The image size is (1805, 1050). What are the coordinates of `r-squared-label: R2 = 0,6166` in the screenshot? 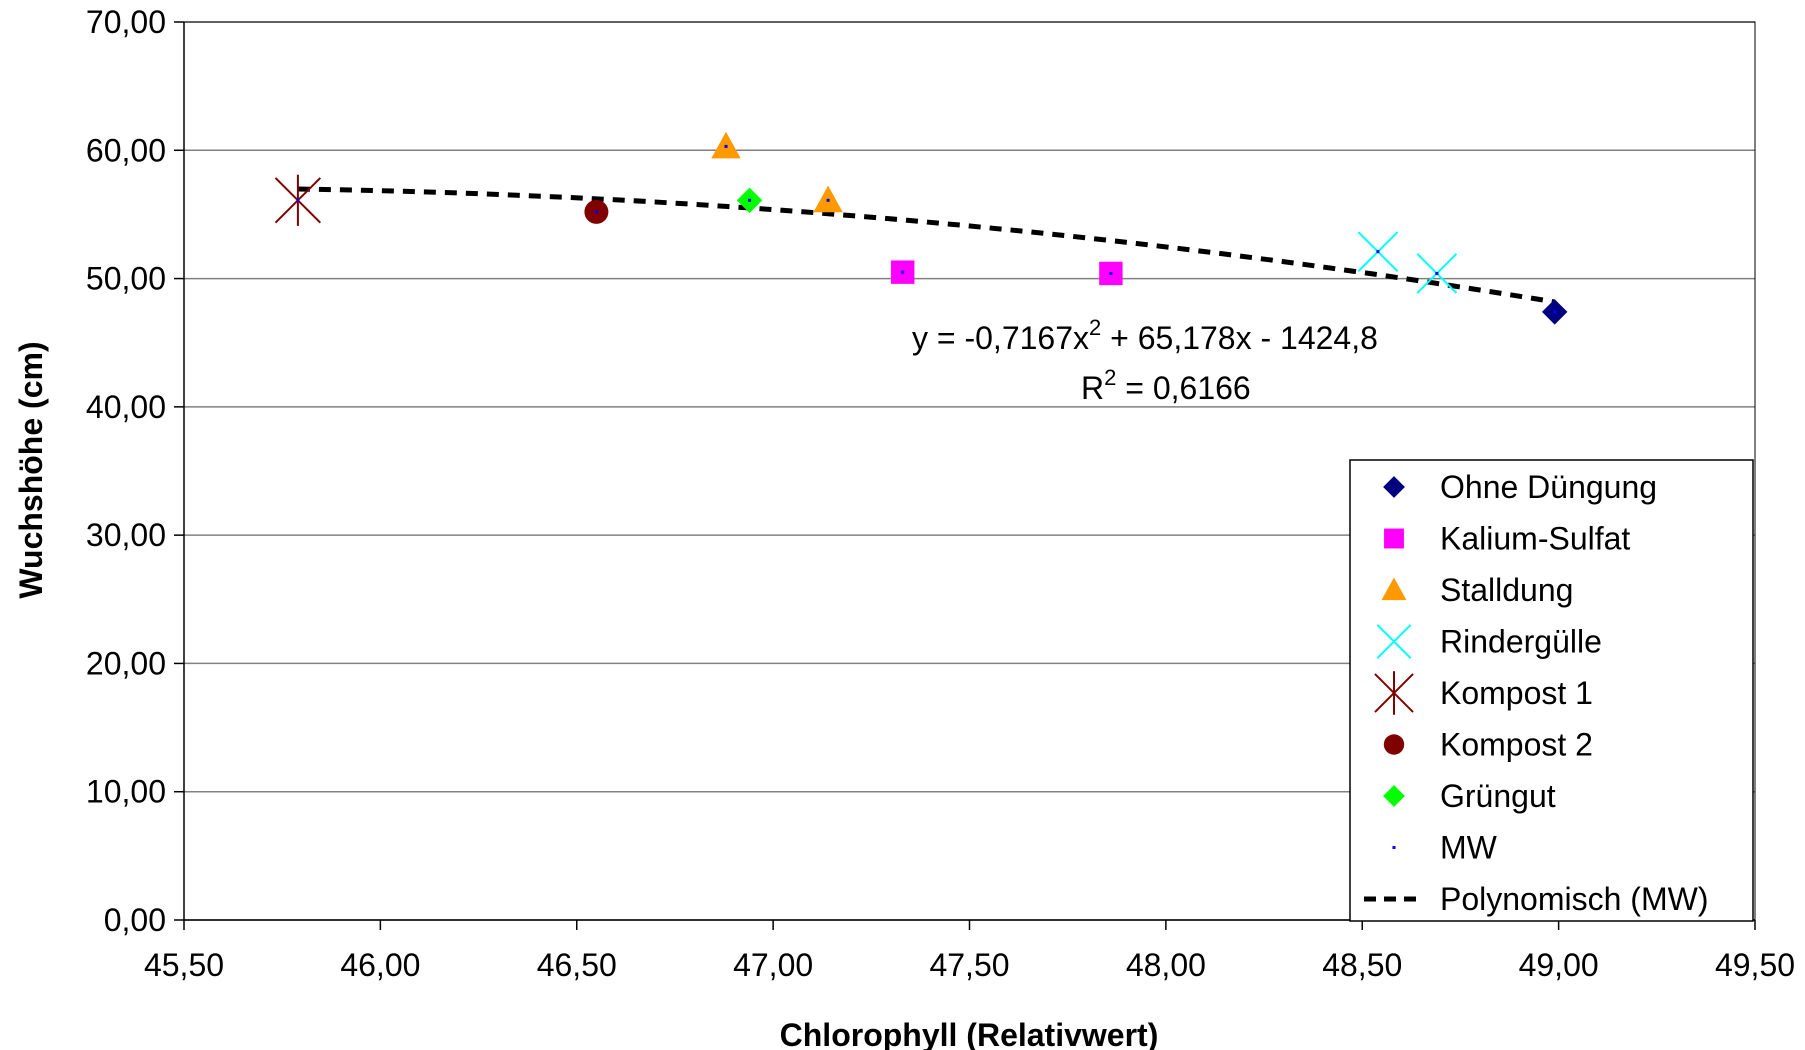 It's located at (1166, 385).